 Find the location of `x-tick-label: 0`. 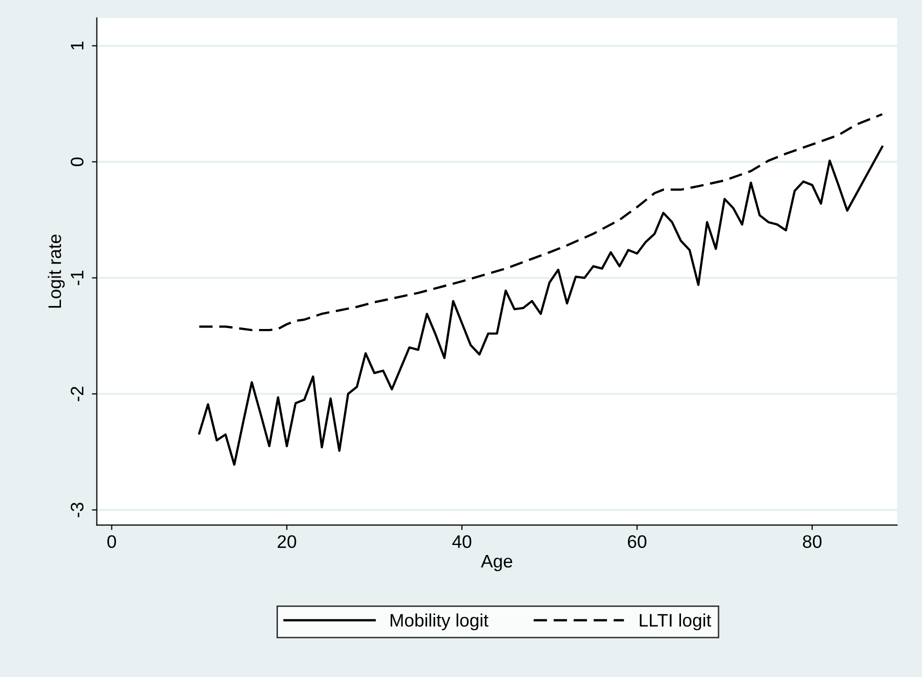

x-tick-label: 0 is located at coordinates (111, 541).